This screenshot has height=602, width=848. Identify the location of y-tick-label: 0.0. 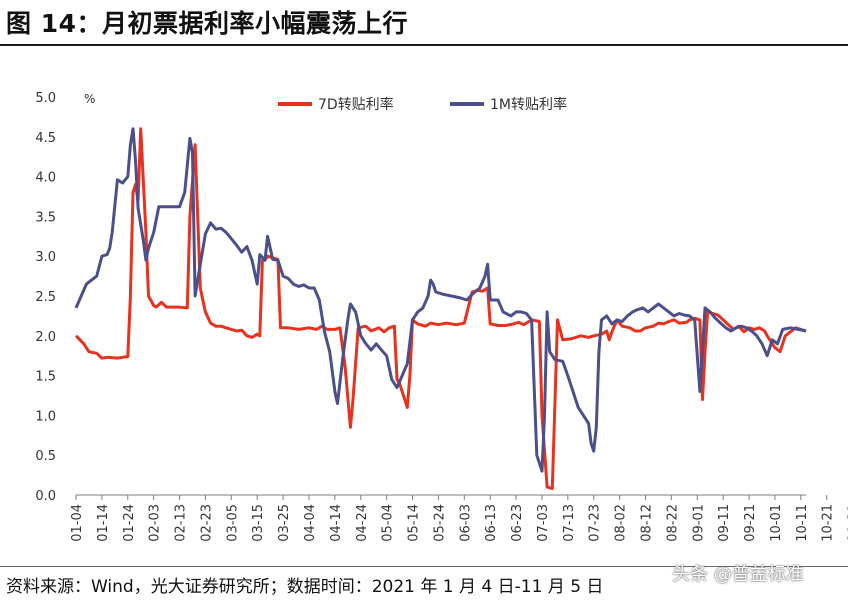
(45, 496).